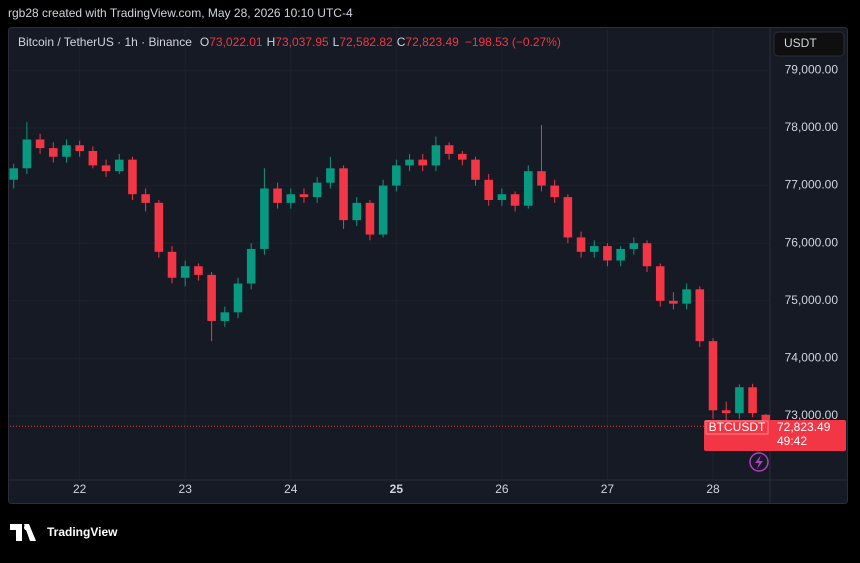  I want to click on alert-bolt, so click(759, 462).